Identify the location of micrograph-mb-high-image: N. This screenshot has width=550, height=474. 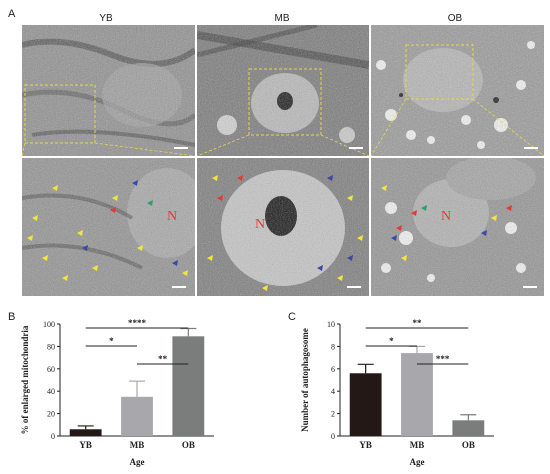
(283, 227).